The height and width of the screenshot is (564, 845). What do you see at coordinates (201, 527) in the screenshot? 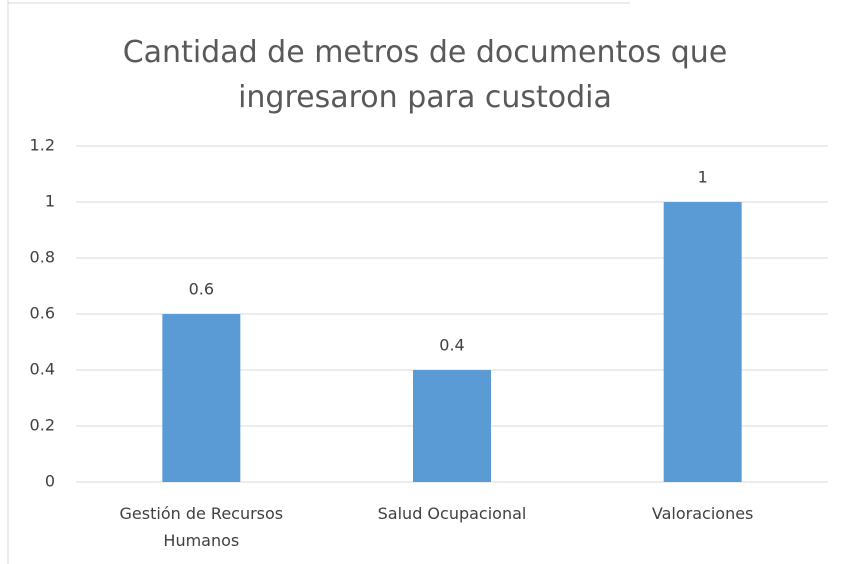
I see `x-tick-label: Gestión de Recursos Humanos` at bounding box center [201, 527].